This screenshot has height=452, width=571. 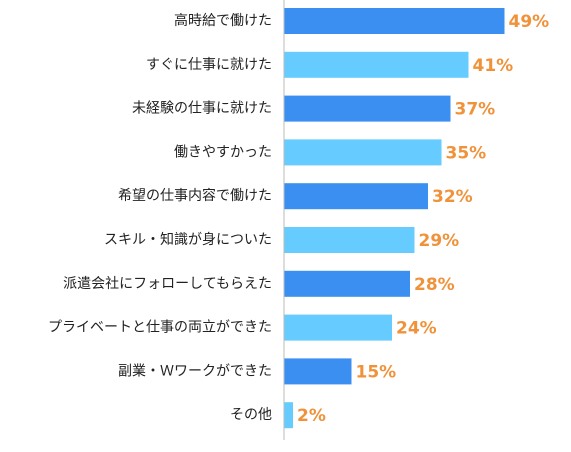 I want to click on category-label: 希望の仕事内容で働けた, so click(x=195, y=195).